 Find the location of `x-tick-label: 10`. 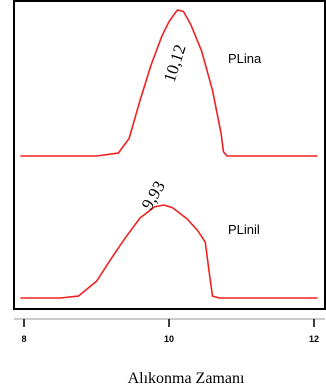

x-tick-label: 10 is located at coordinates (169, 339).